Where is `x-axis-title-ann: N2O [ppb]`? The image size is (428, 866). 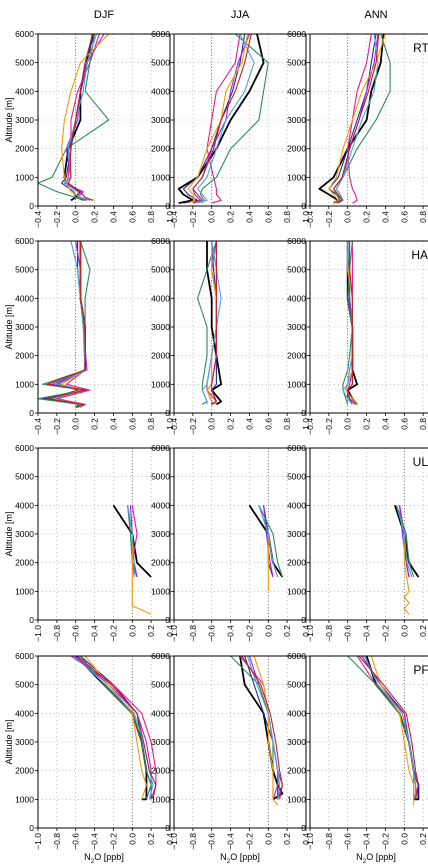 x-axis-title-ann: N2O [ppb] is located at coordinates (376, 858).